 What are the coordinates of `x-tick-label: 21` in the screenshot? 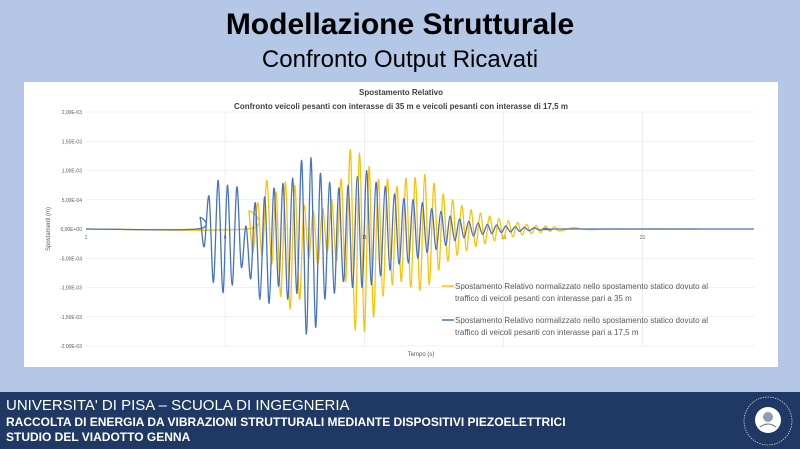 It's located at (643, 238).